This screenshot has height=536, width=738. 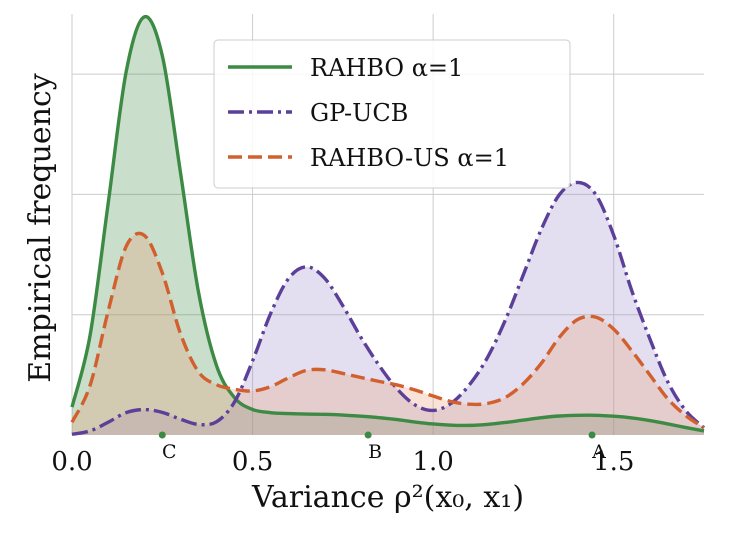 What do you see at coordinates (252, 462) in the screenshot?
I see `x-tick-label-1: 0.5` at bounding box center [252, 462].